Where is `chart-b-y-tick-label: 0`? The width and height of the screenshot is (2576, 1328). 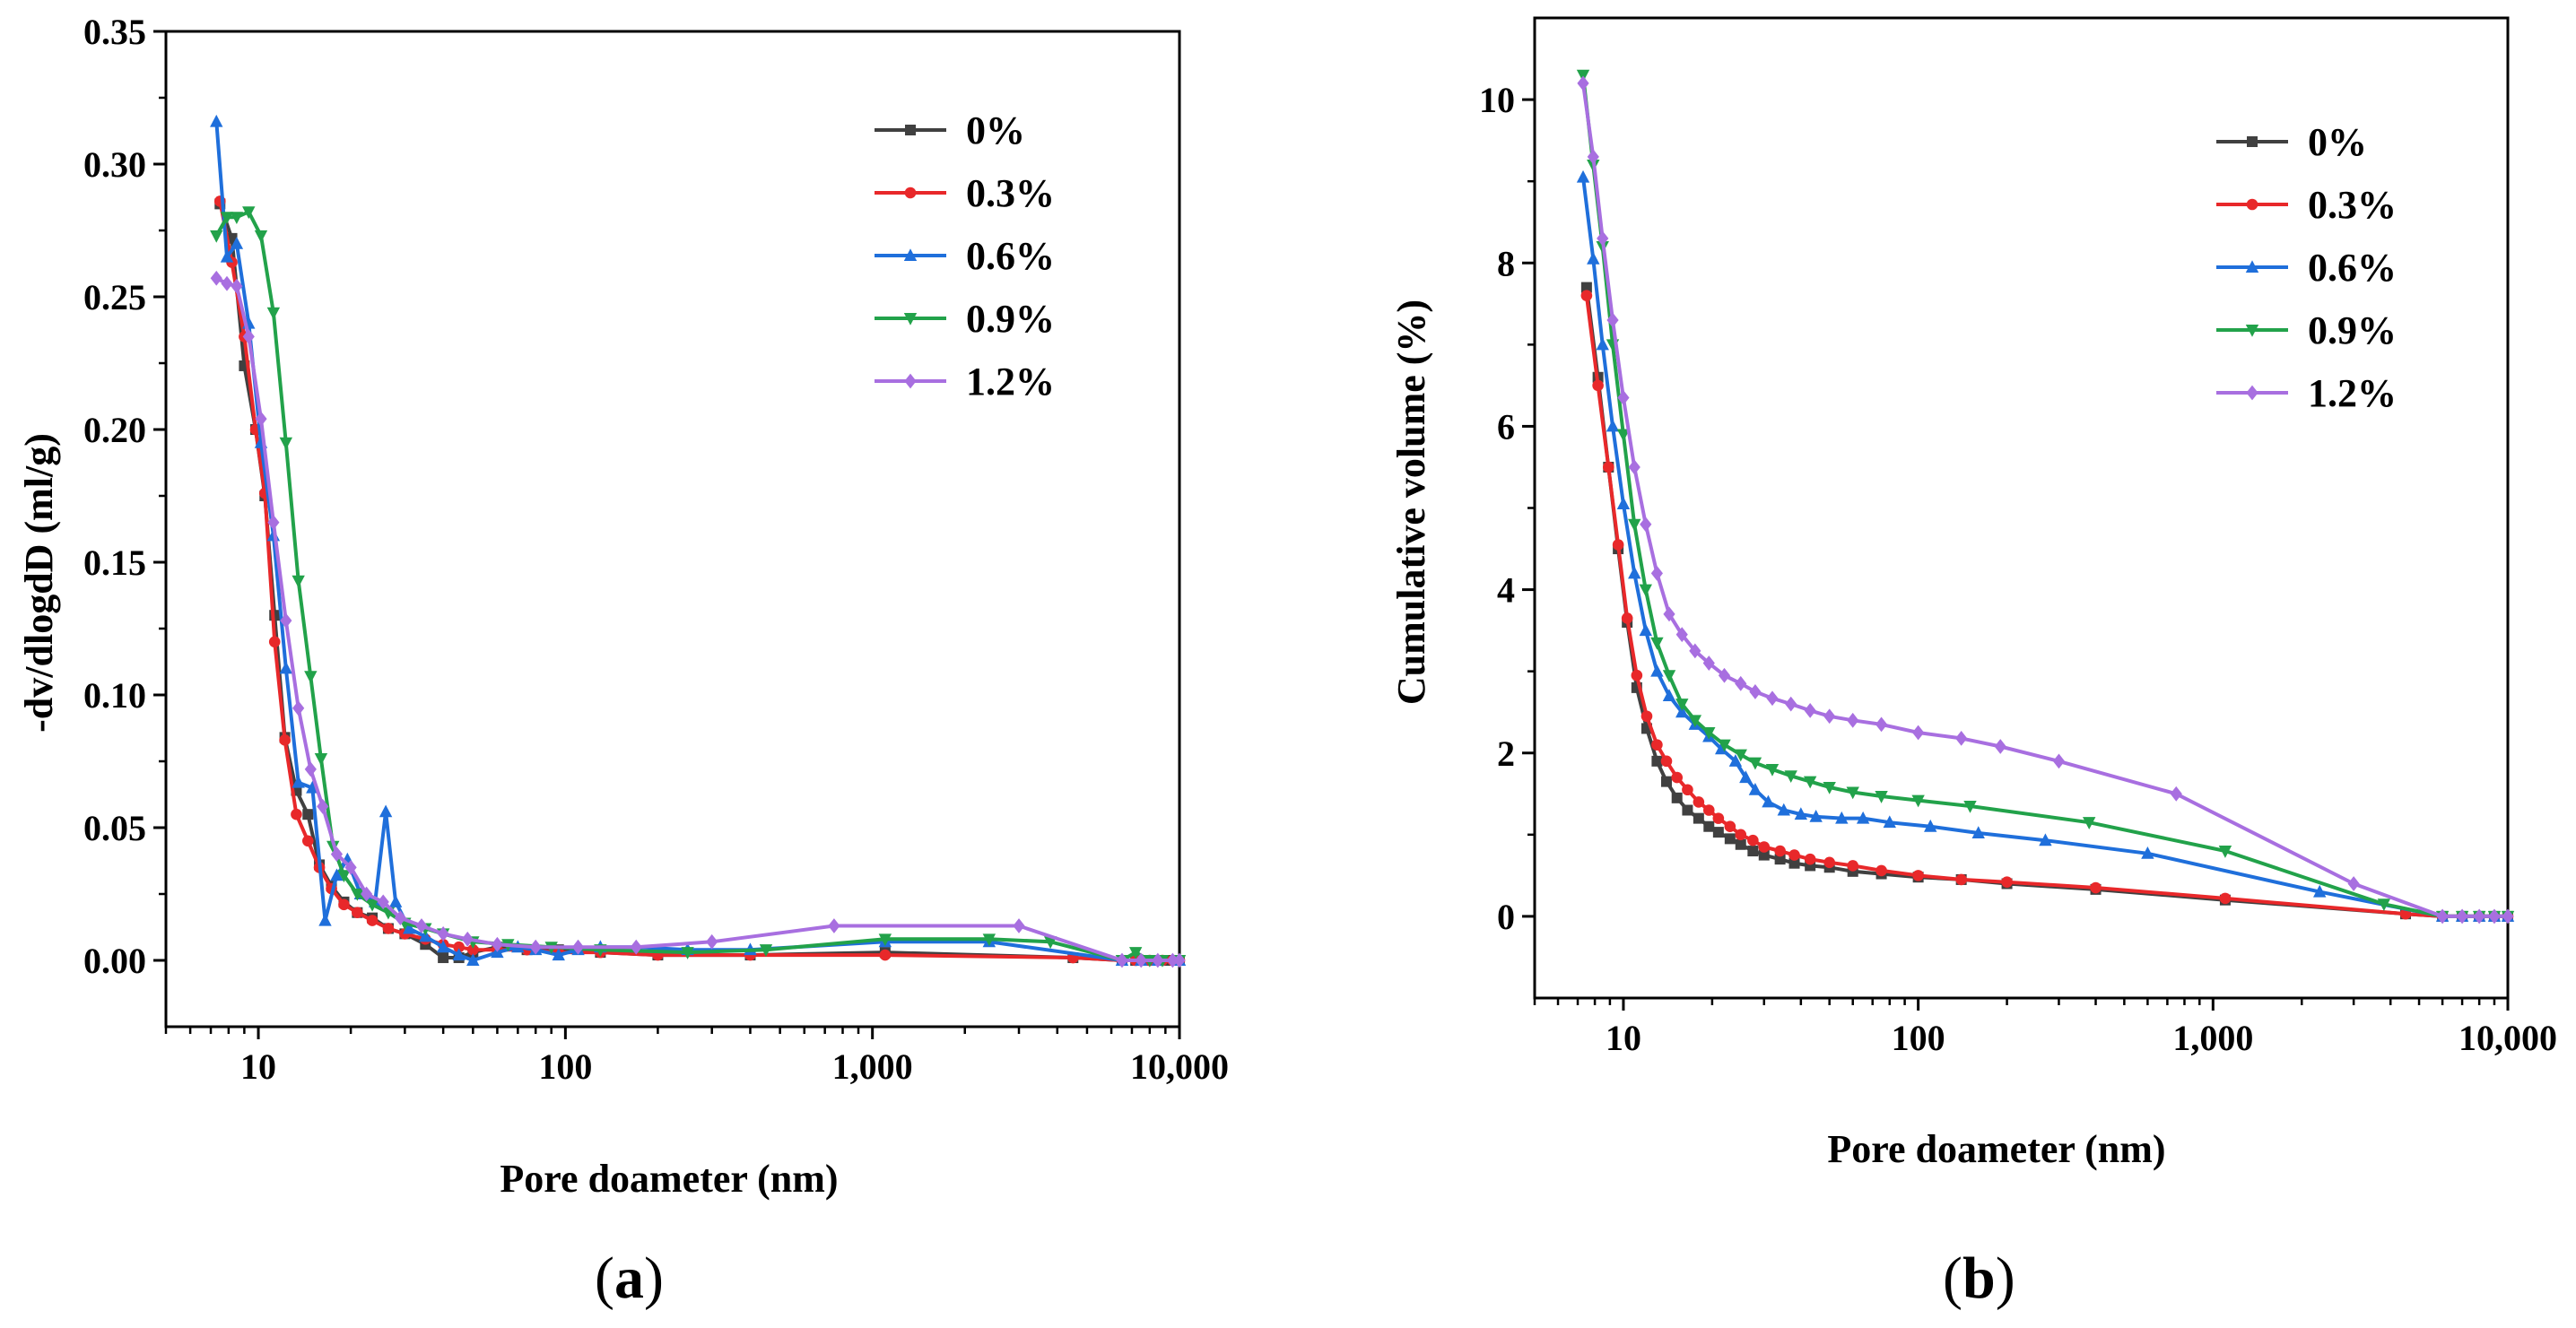 chart-b-y-tick-label: 0 is located at coordinates (1506, 917).